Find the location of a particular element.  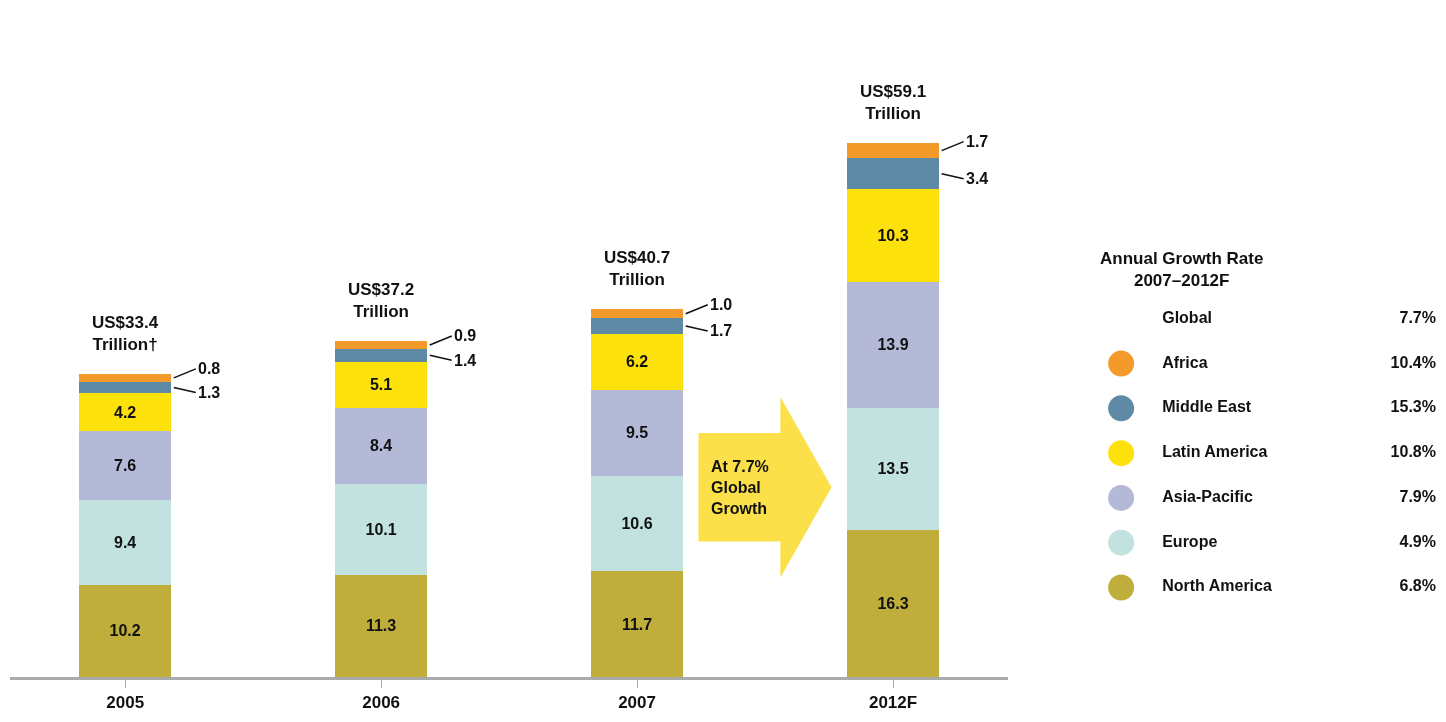

x-tick-label: 2006 is located at coordinates (381, 703).